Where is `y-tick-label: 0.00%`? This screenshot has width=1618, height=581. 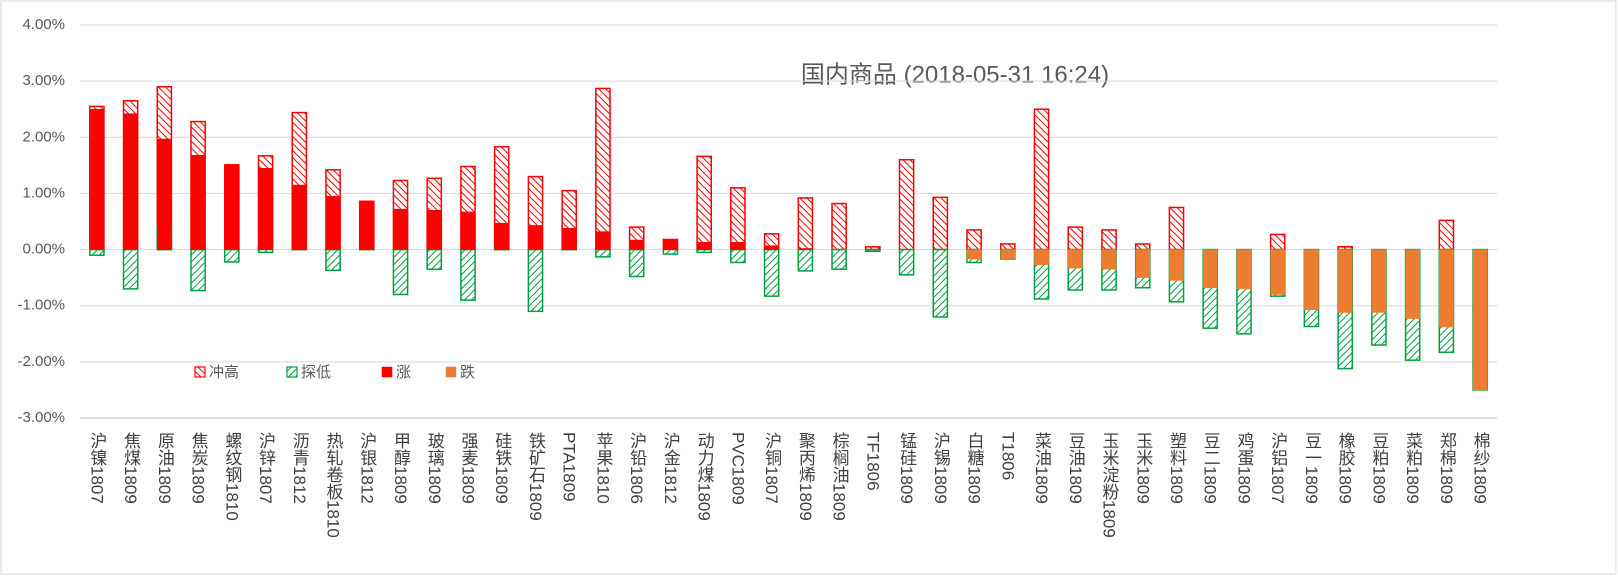
y-tick-label: 0.00% is located at coordinates (43, 249).